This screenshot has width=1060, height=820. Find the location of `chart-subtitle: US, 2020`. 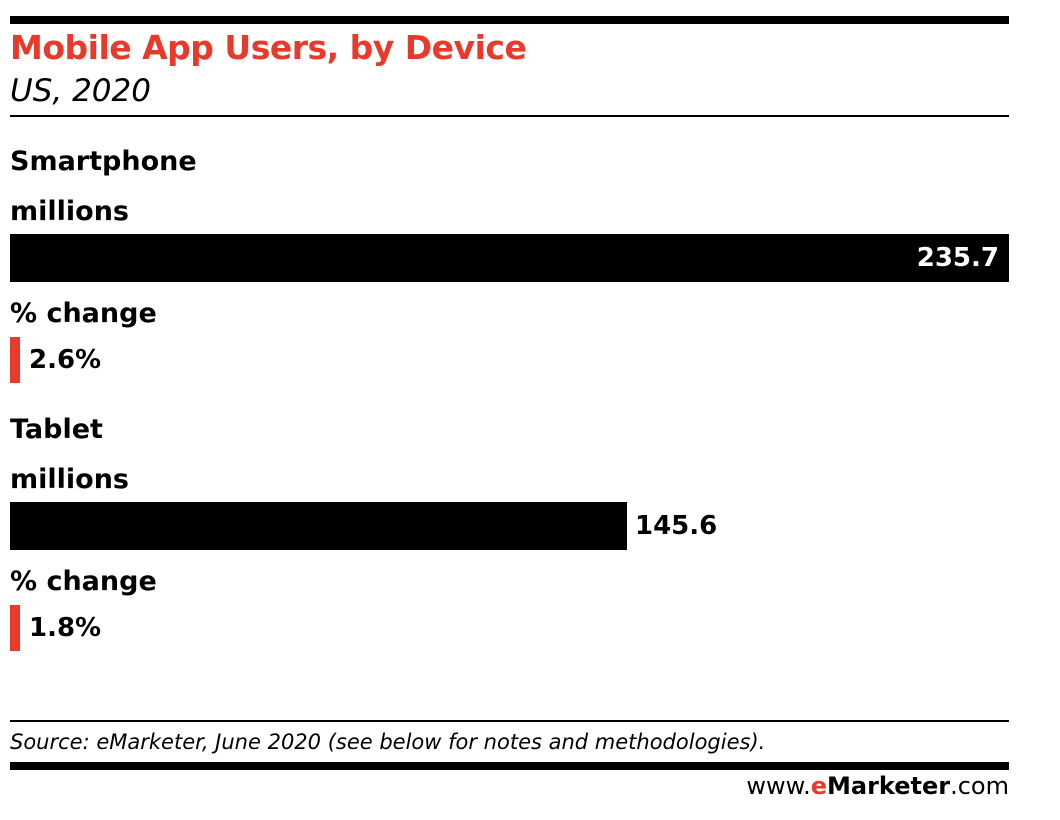

chart-subtitle: US, 2020 is located at coordinates (80, 91).